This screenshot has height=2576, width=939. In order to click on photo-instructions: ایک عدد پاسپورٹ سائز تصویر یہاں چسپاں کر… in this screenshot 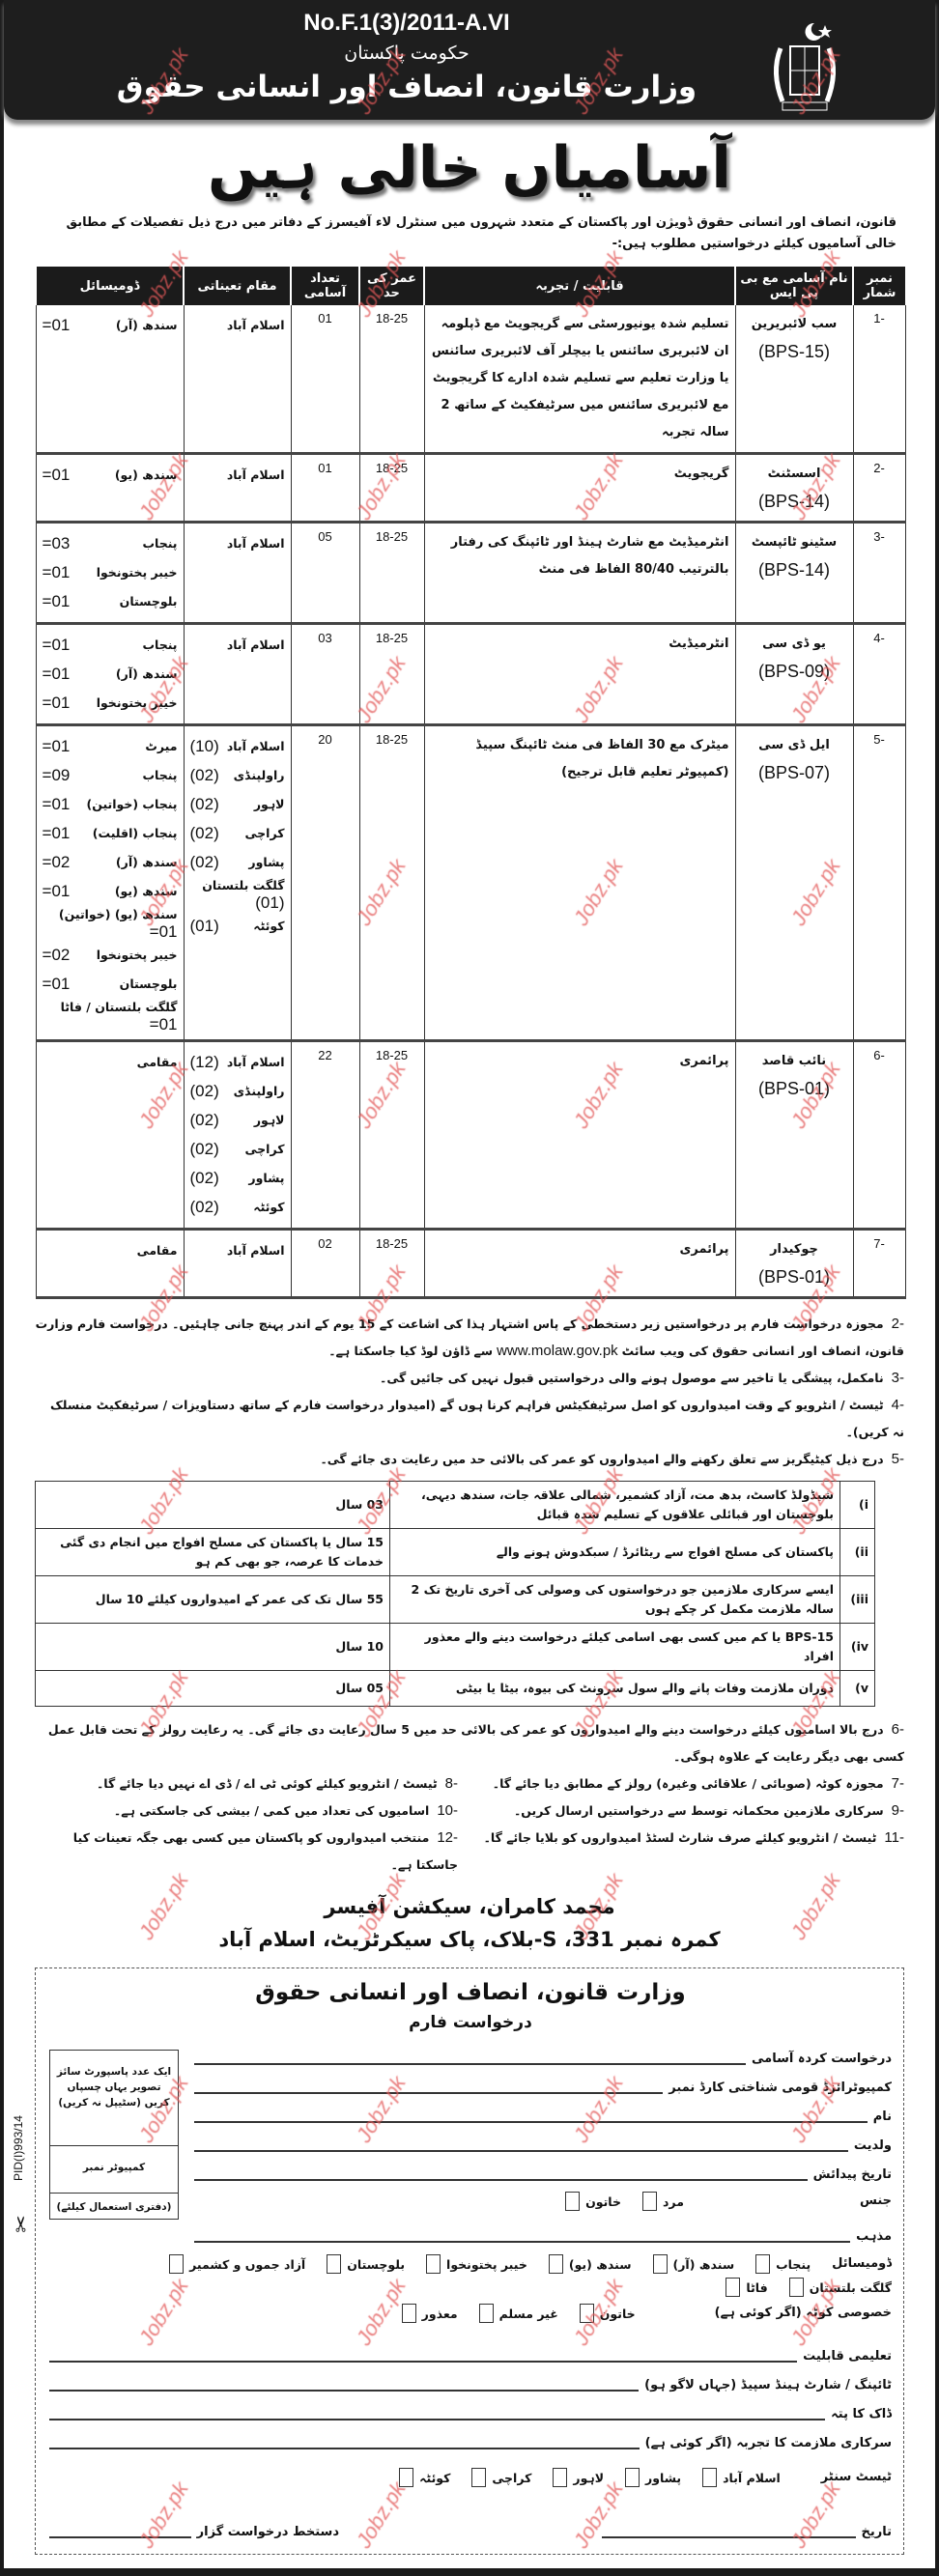, I will do `click(114, 2098)`.